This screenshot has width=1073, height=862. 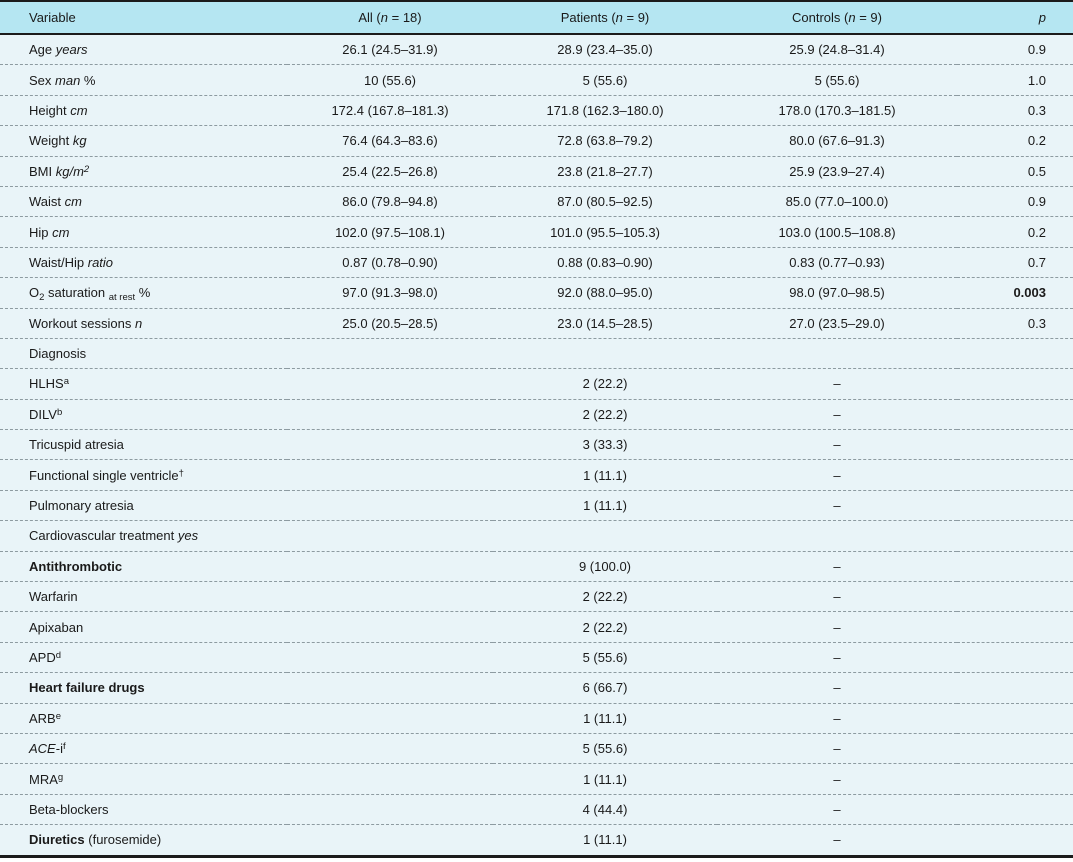 What do you see at coordinates (837, 202) in the screenshot?
I see `controls-cell: 85.0 (77.0–100.0)` at bounding box center [837, 202].